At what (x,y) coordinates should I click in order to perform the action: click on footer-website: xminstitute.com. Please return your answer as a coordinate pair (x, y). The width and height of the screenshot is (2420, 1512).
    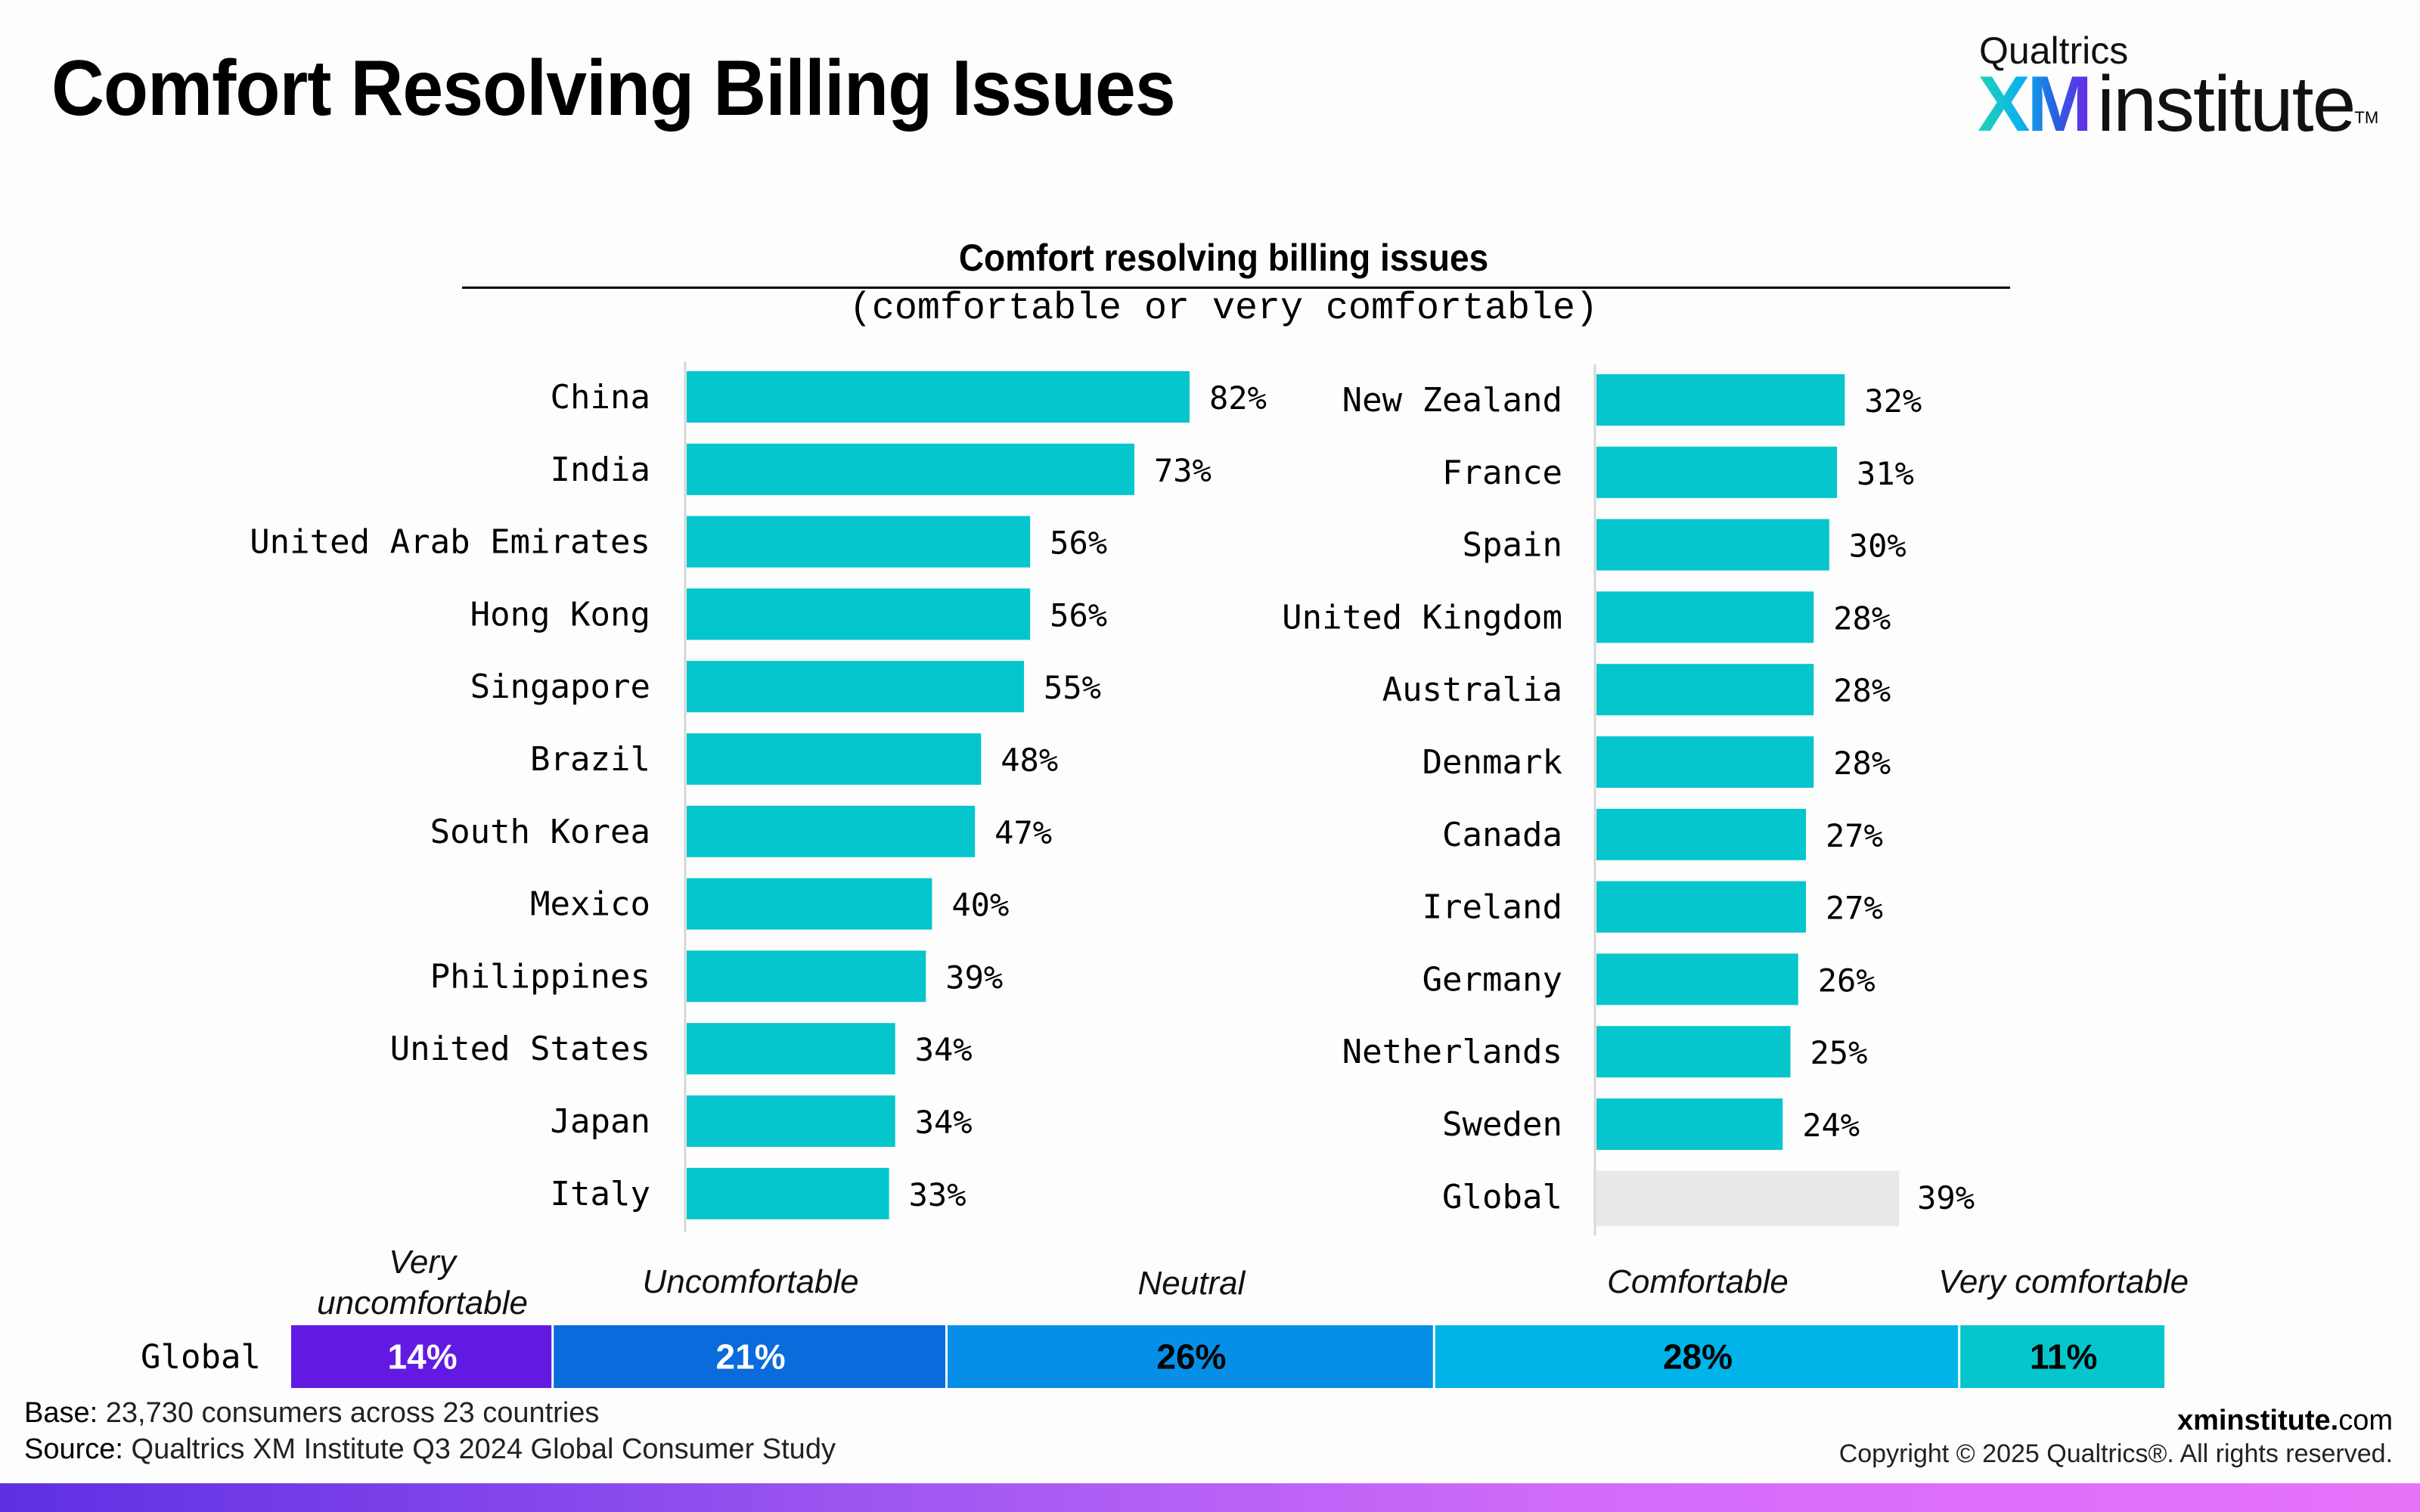
    Looking at the image, I should click on (2285, 1421).